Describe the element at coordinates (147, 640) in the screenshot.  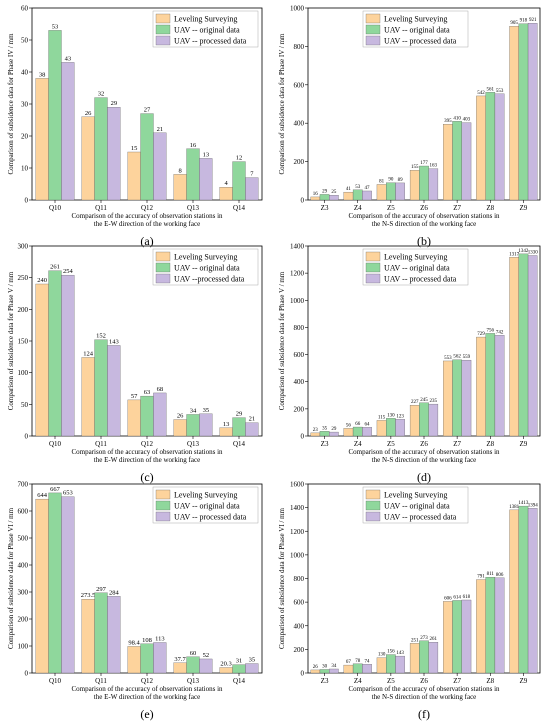
I see `data-label: 108` at that location.